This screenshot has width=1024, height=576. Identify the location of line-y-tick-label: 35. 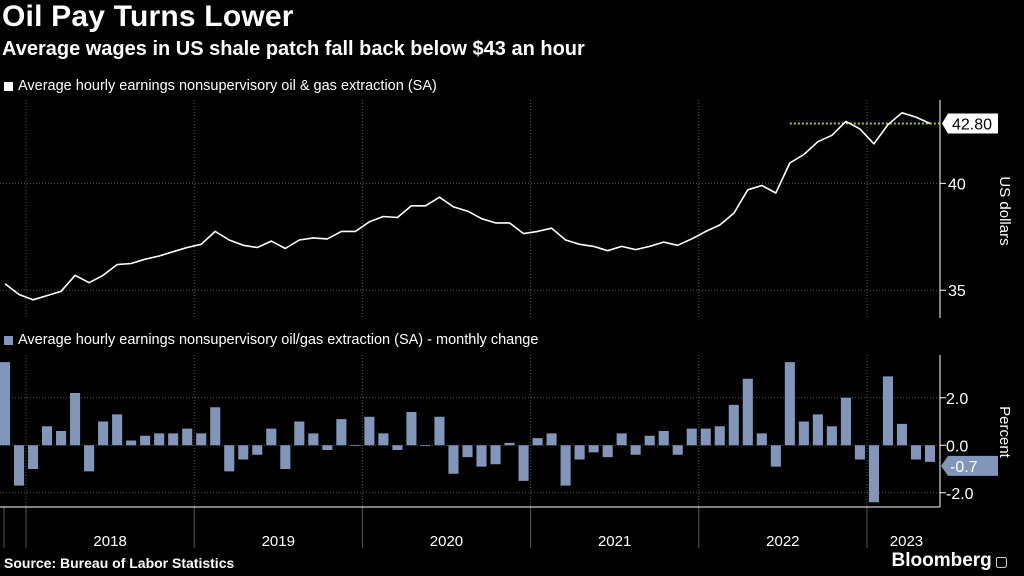
(957, 291).